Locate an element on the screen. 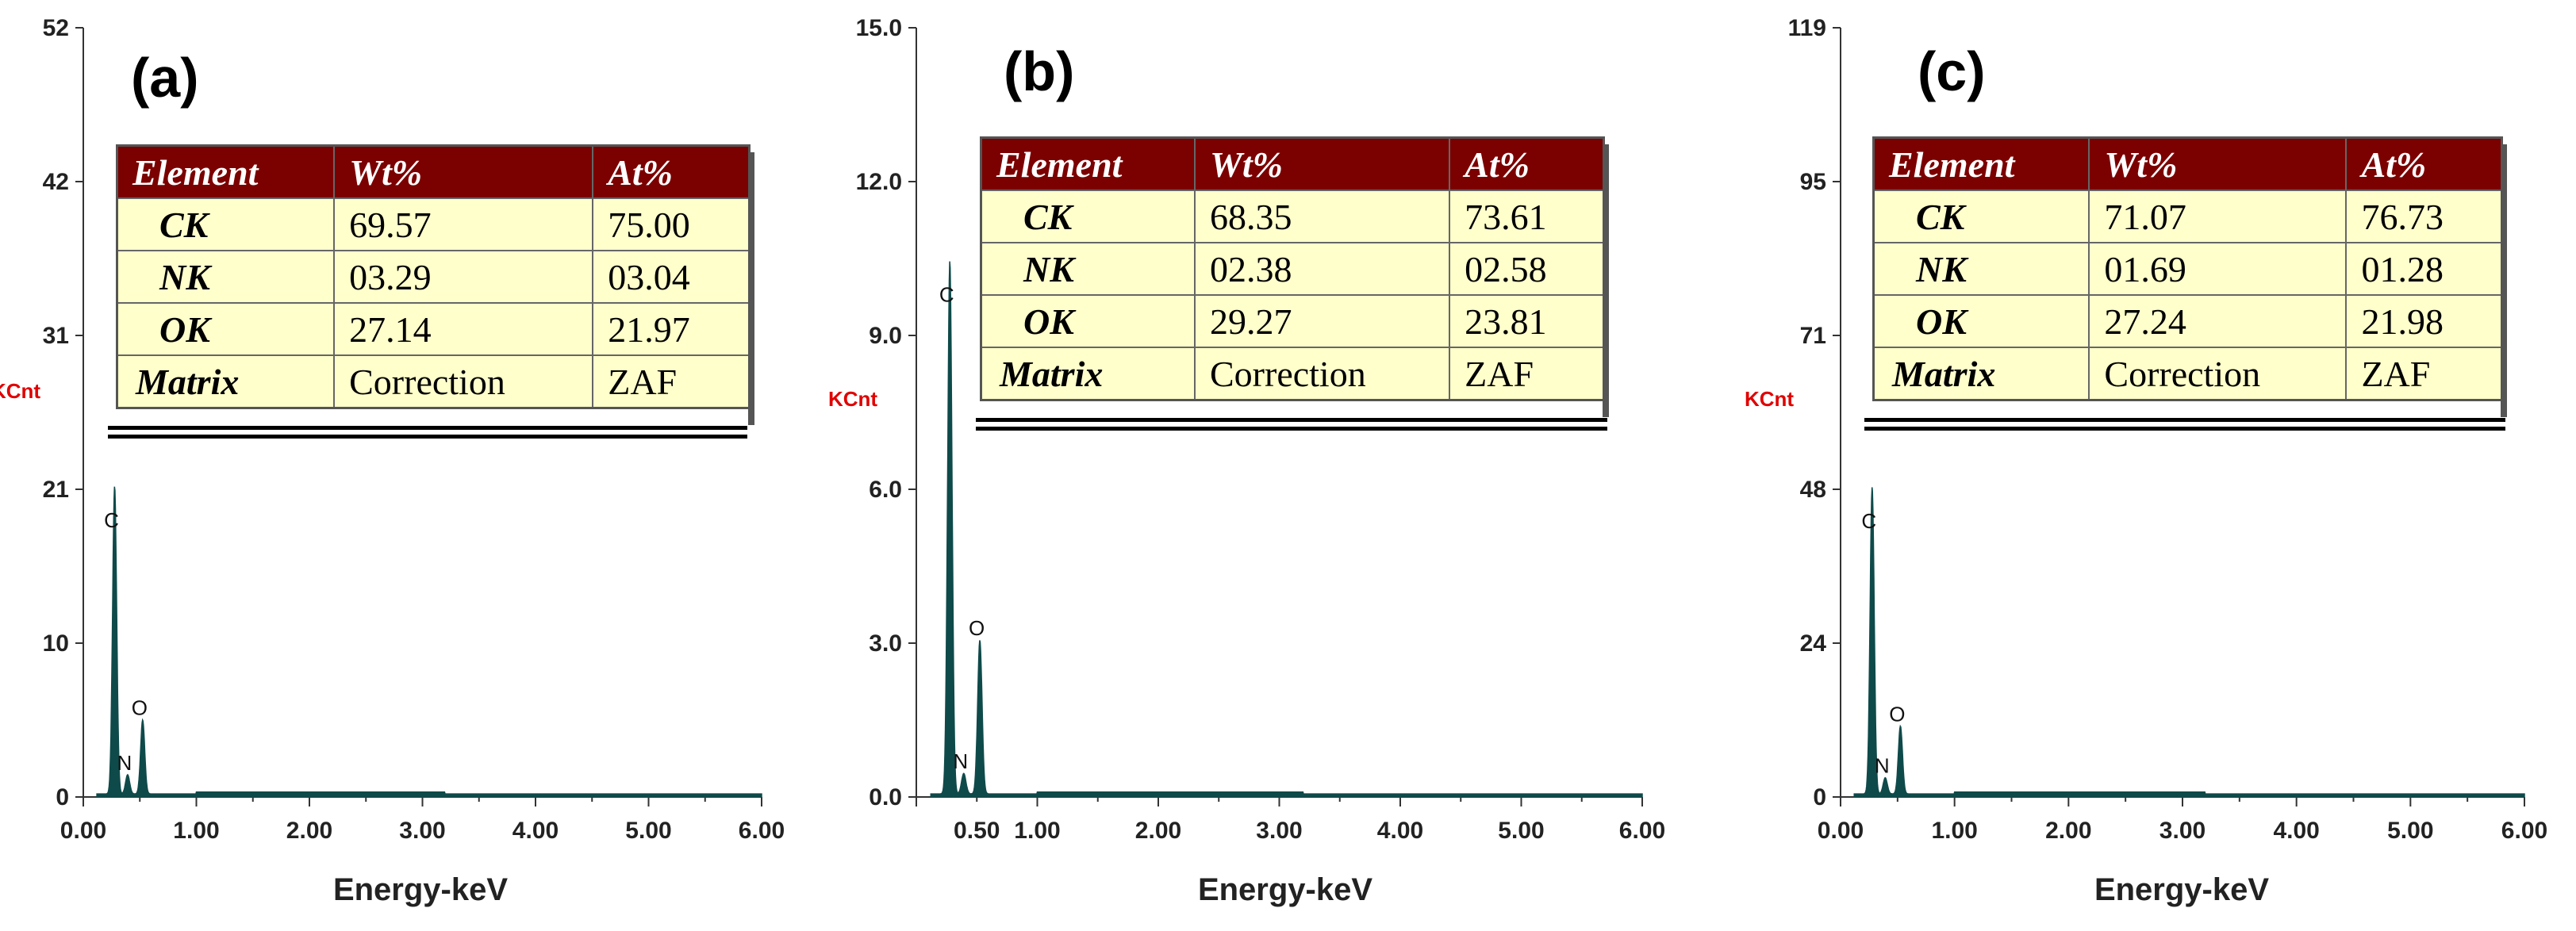  y-tick-label: 15.0 is located at coordinates (879, 28).